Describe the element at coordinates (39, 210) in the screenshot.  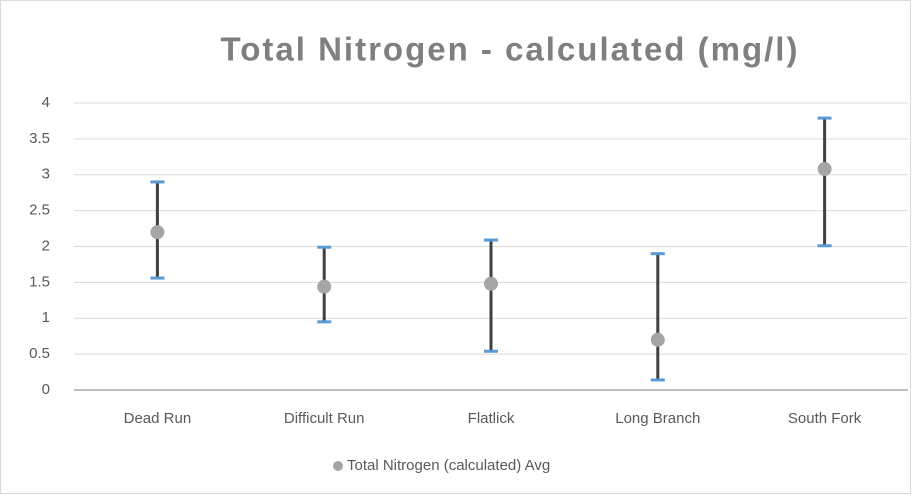
I see `y-tick-label: 2.5` at that location.